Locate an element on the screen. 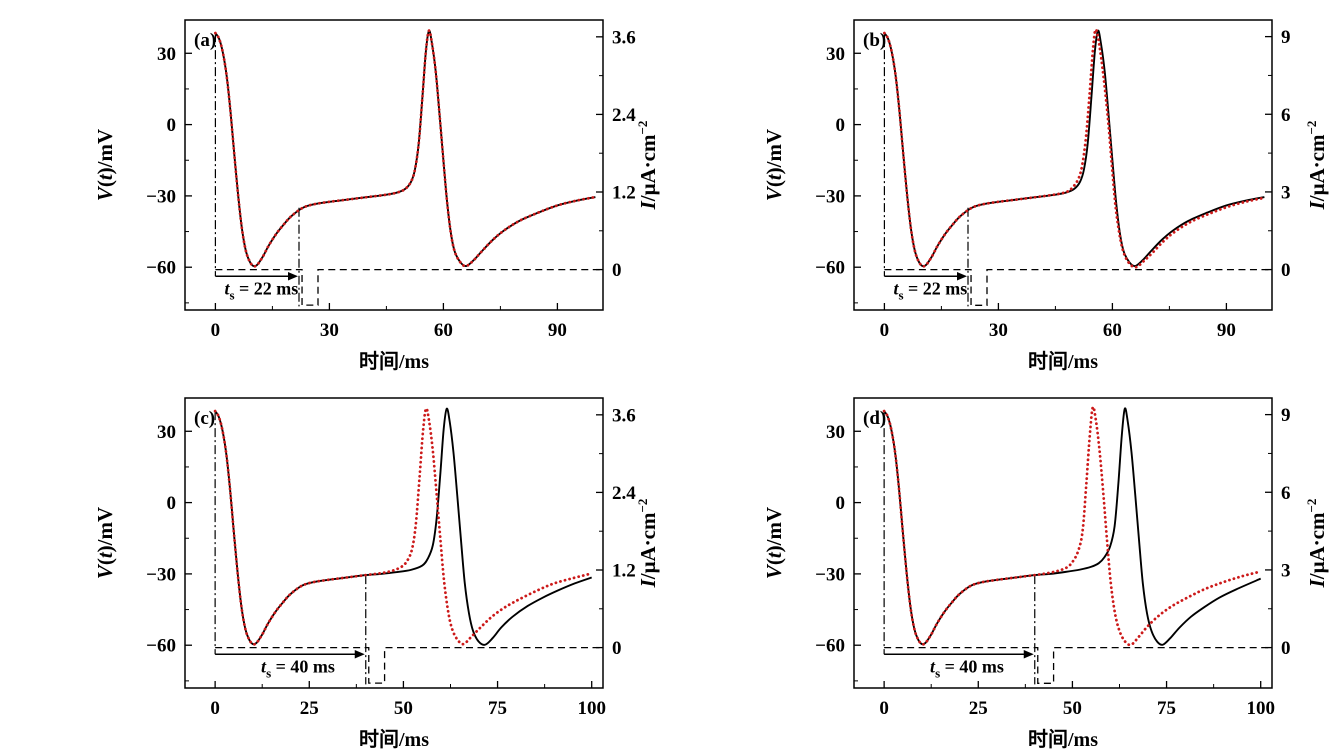  plot-area-a is located at coordinates (408, 168).